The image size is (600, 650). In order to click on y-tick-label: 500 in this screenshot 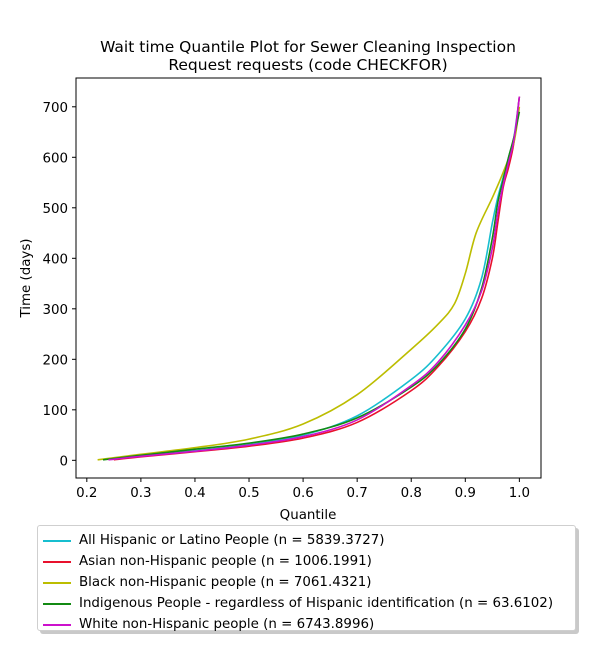, I will do `click(55, 209)`.